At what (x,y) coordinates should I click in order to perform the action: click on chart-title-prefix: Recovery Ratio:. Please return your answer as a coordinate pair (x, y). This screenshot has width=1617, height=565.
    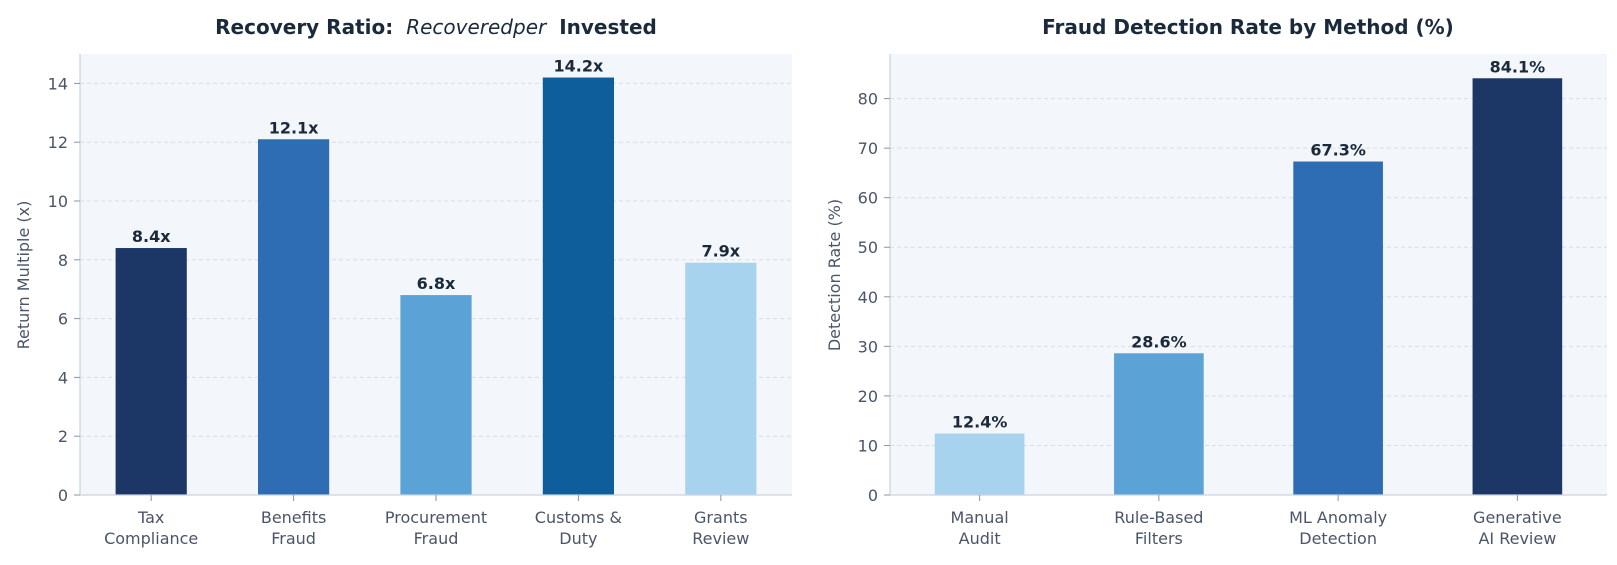
    Looking at the image, I should click on (304, 27).